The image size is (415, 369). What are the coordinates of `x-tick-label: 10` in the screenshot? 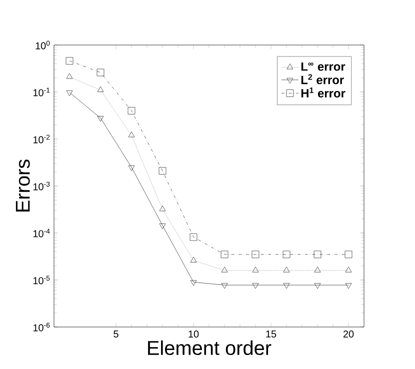 It's located at (193, 334).